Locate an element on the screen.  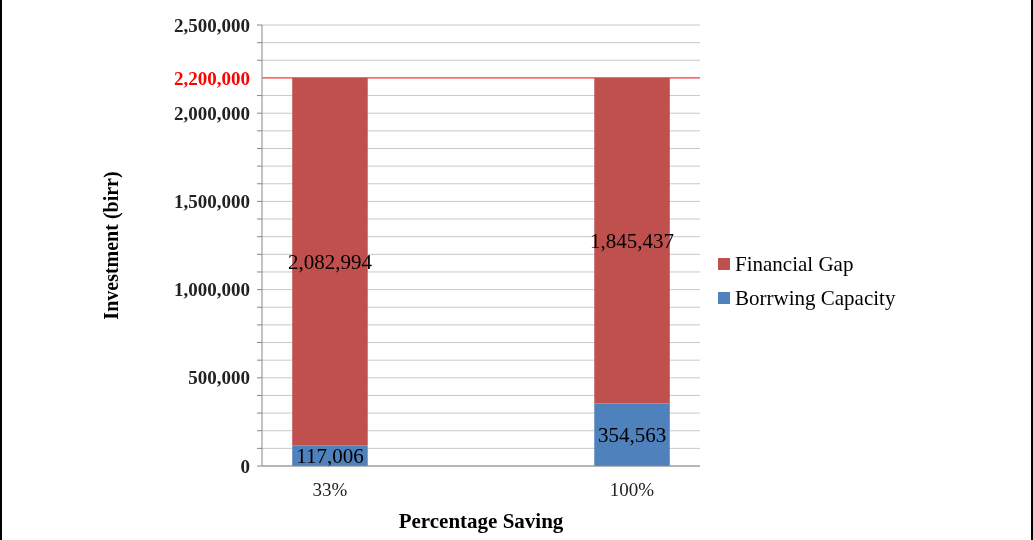
y-tick-label: 0 is located at coordinates (245, 466).